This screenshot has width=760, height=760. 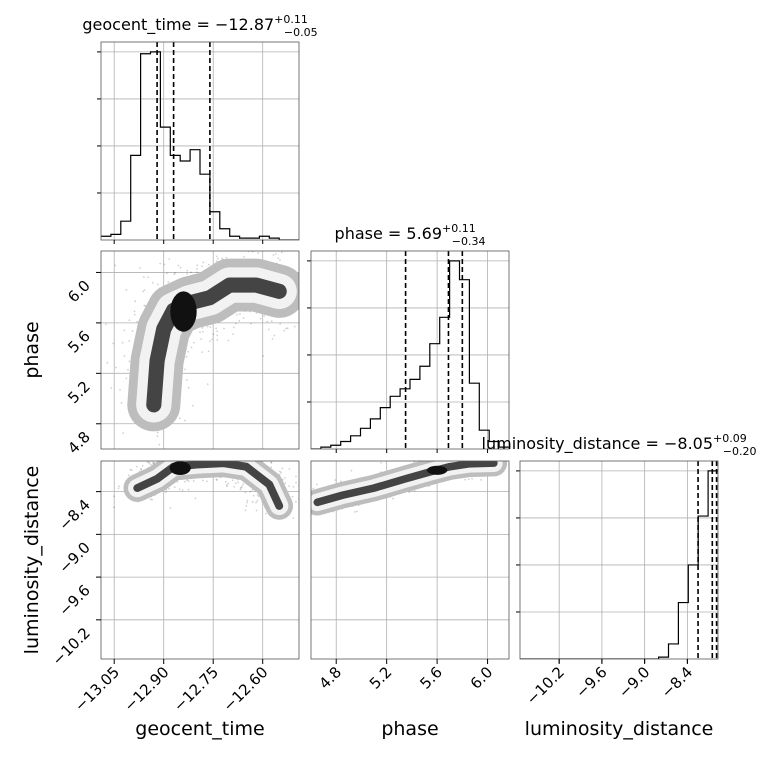 I want to click on y-tick-label: −9.6, so click(x=74, y=600).